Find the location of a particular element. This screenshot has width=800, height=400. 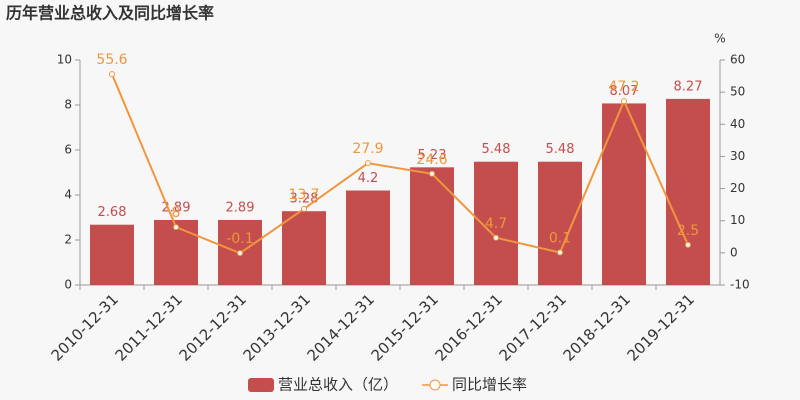

line-value-label: 24.6 is located at coordinates (431, 160).